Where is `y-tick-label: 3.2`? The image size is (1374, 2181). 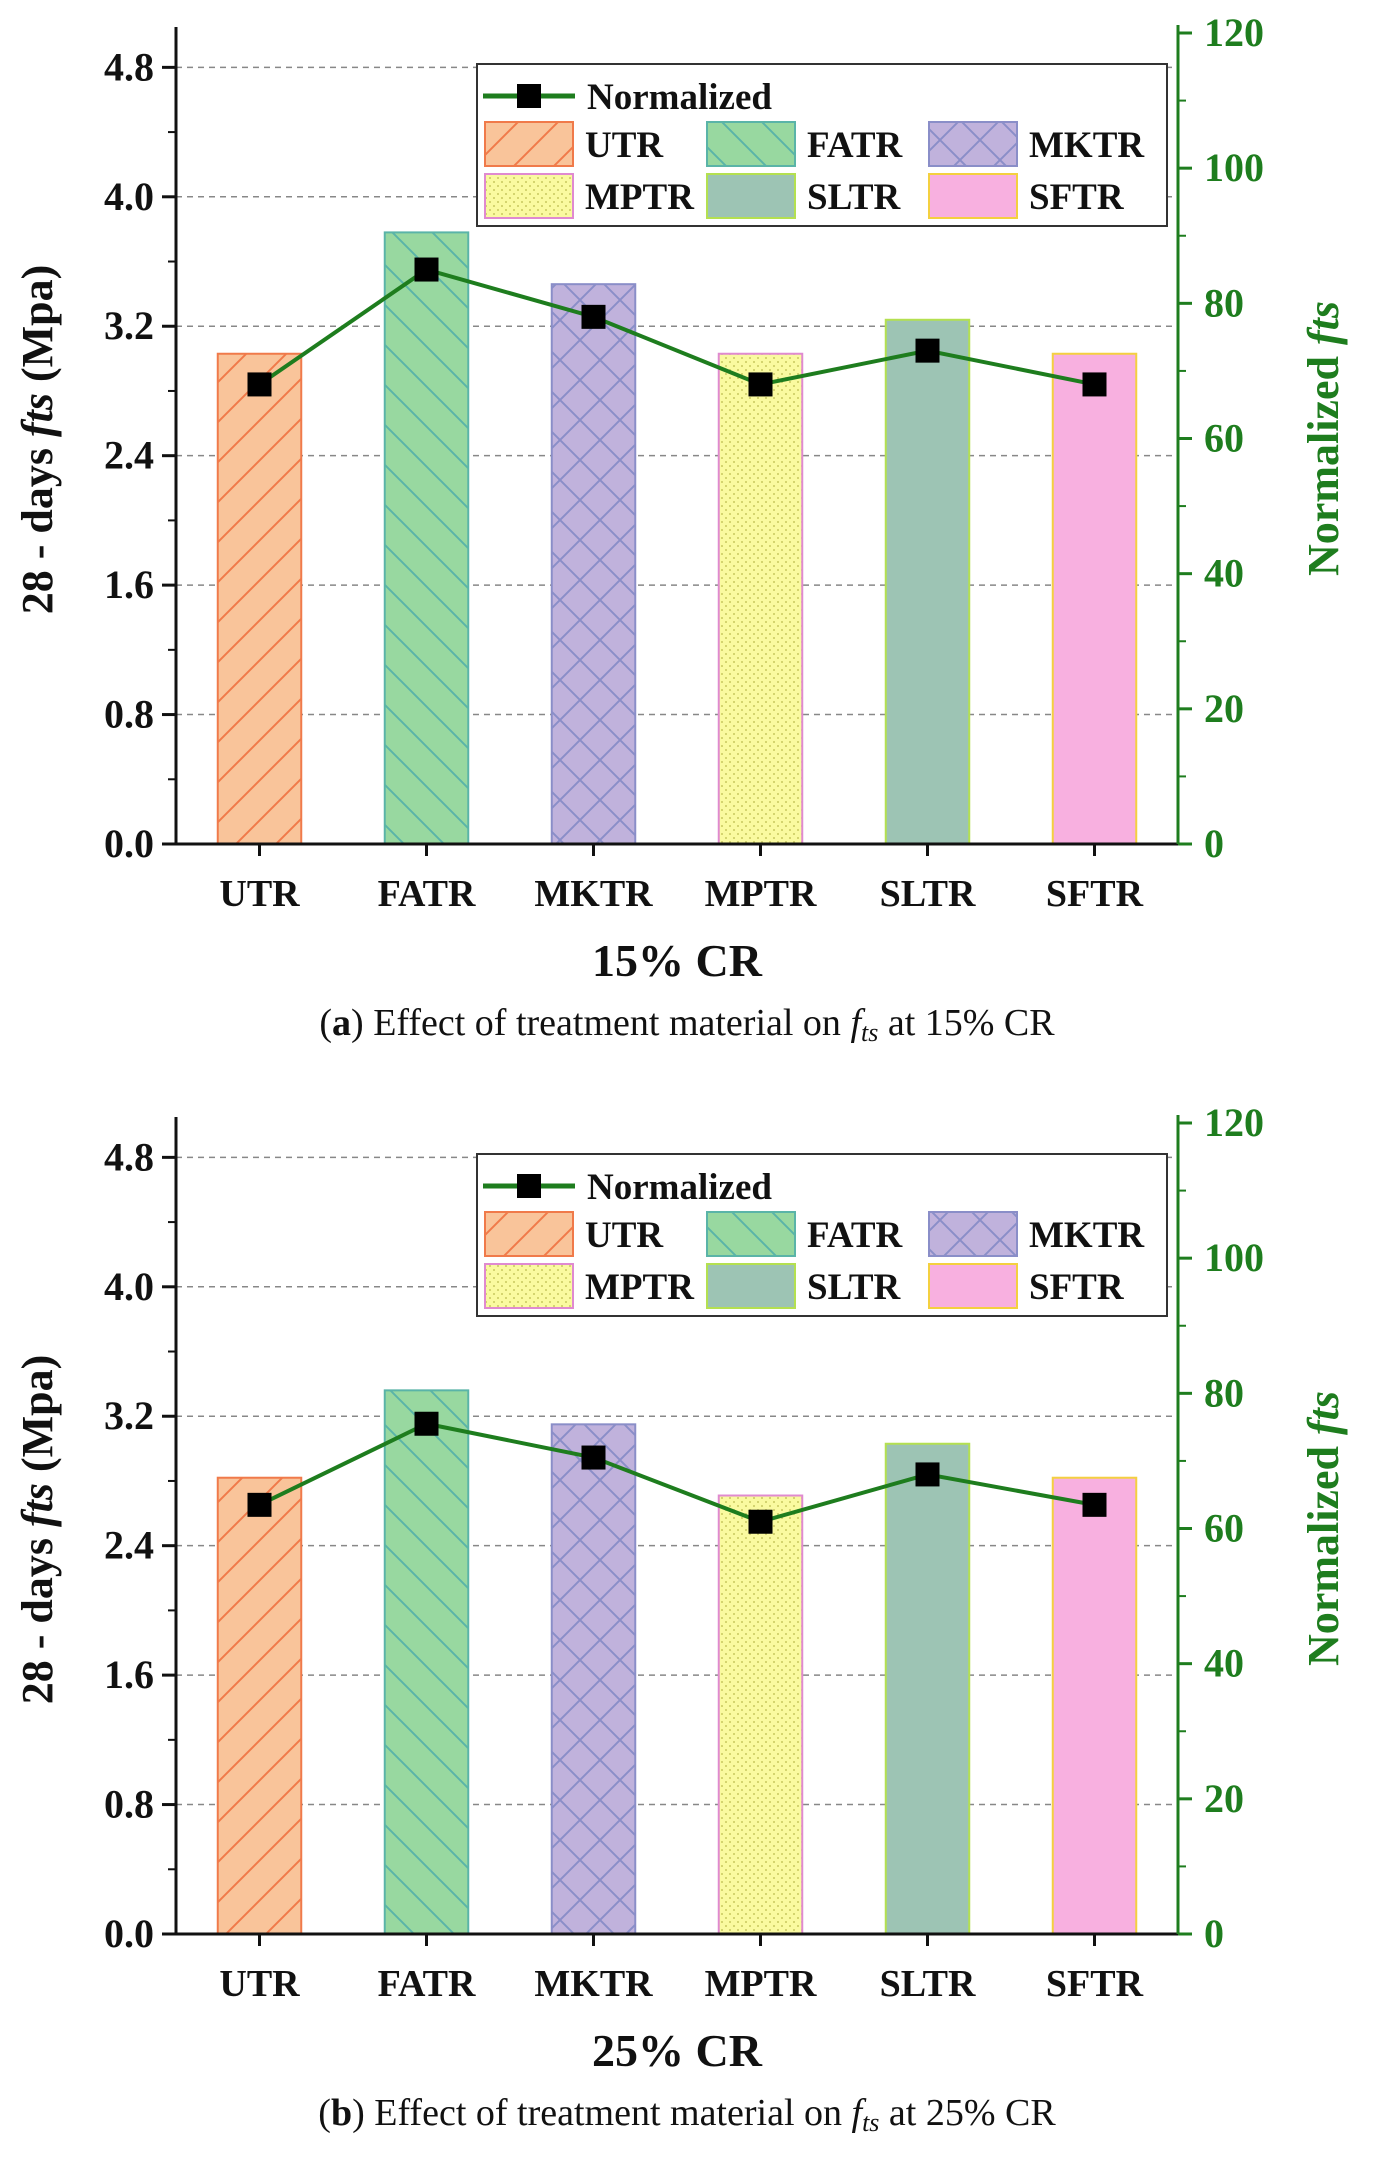 y-tick-label: 3.2 is located at coordinates (129, 325).